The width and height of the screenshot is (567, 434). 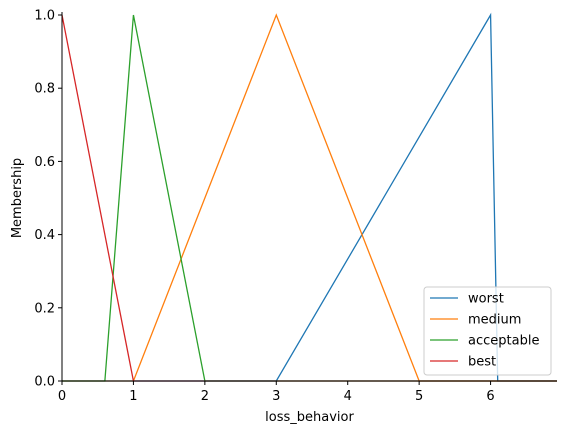 What do you see at coordinates (44, 308) in the screenshot?
I see `y-tick-label: 0.2` at bounding box center [44, 308].